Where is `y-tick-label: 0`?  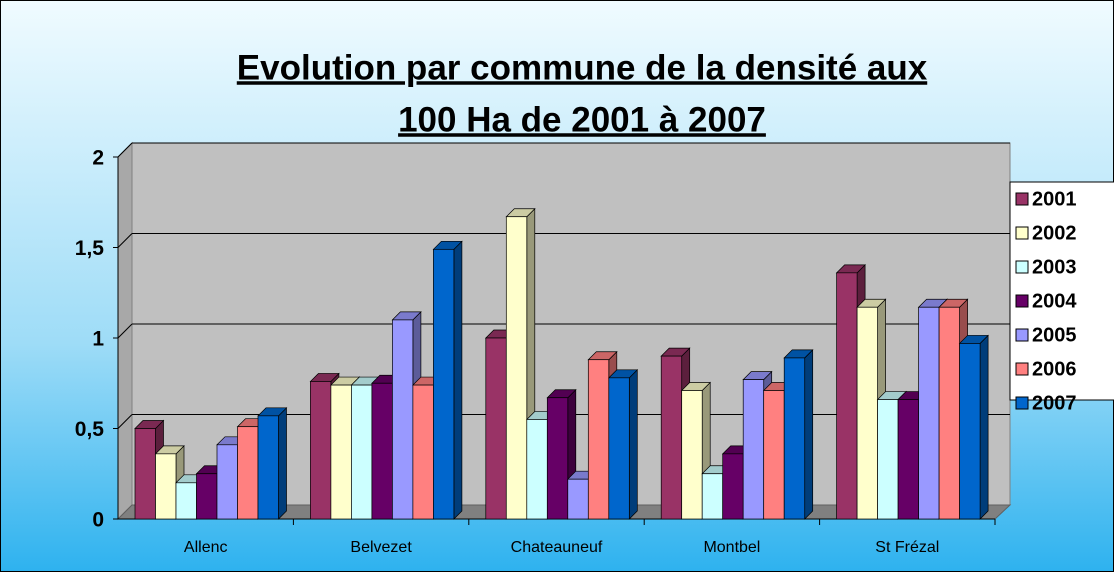 y-tick-label: 0 is located at coordinates (98, 520).